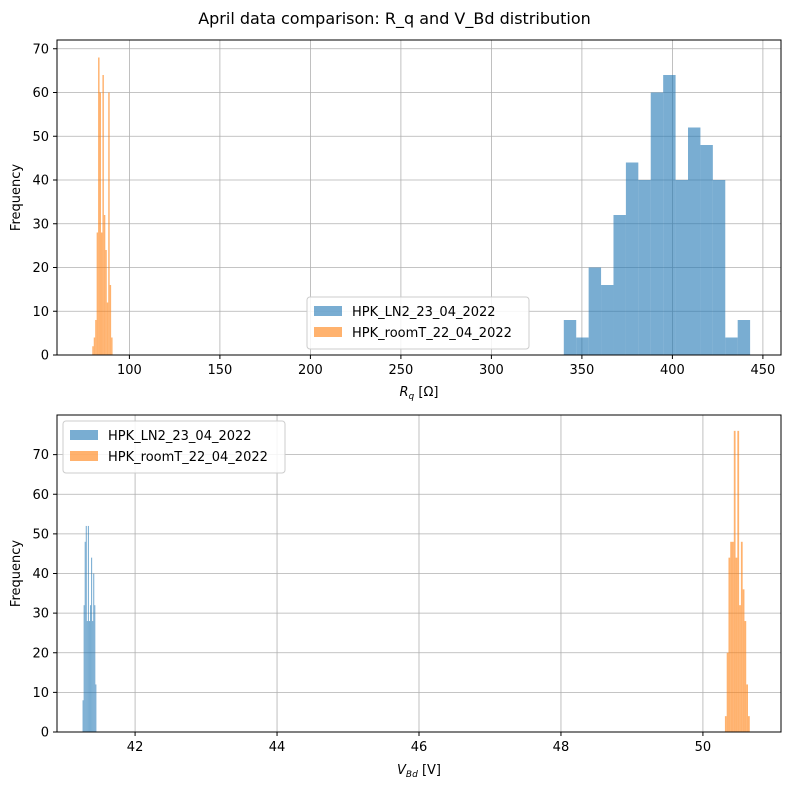  What do you see at coordinates (310, 370) in the screenshot?
I see `x-tick-label: 200` at bounding box center [310, 370].